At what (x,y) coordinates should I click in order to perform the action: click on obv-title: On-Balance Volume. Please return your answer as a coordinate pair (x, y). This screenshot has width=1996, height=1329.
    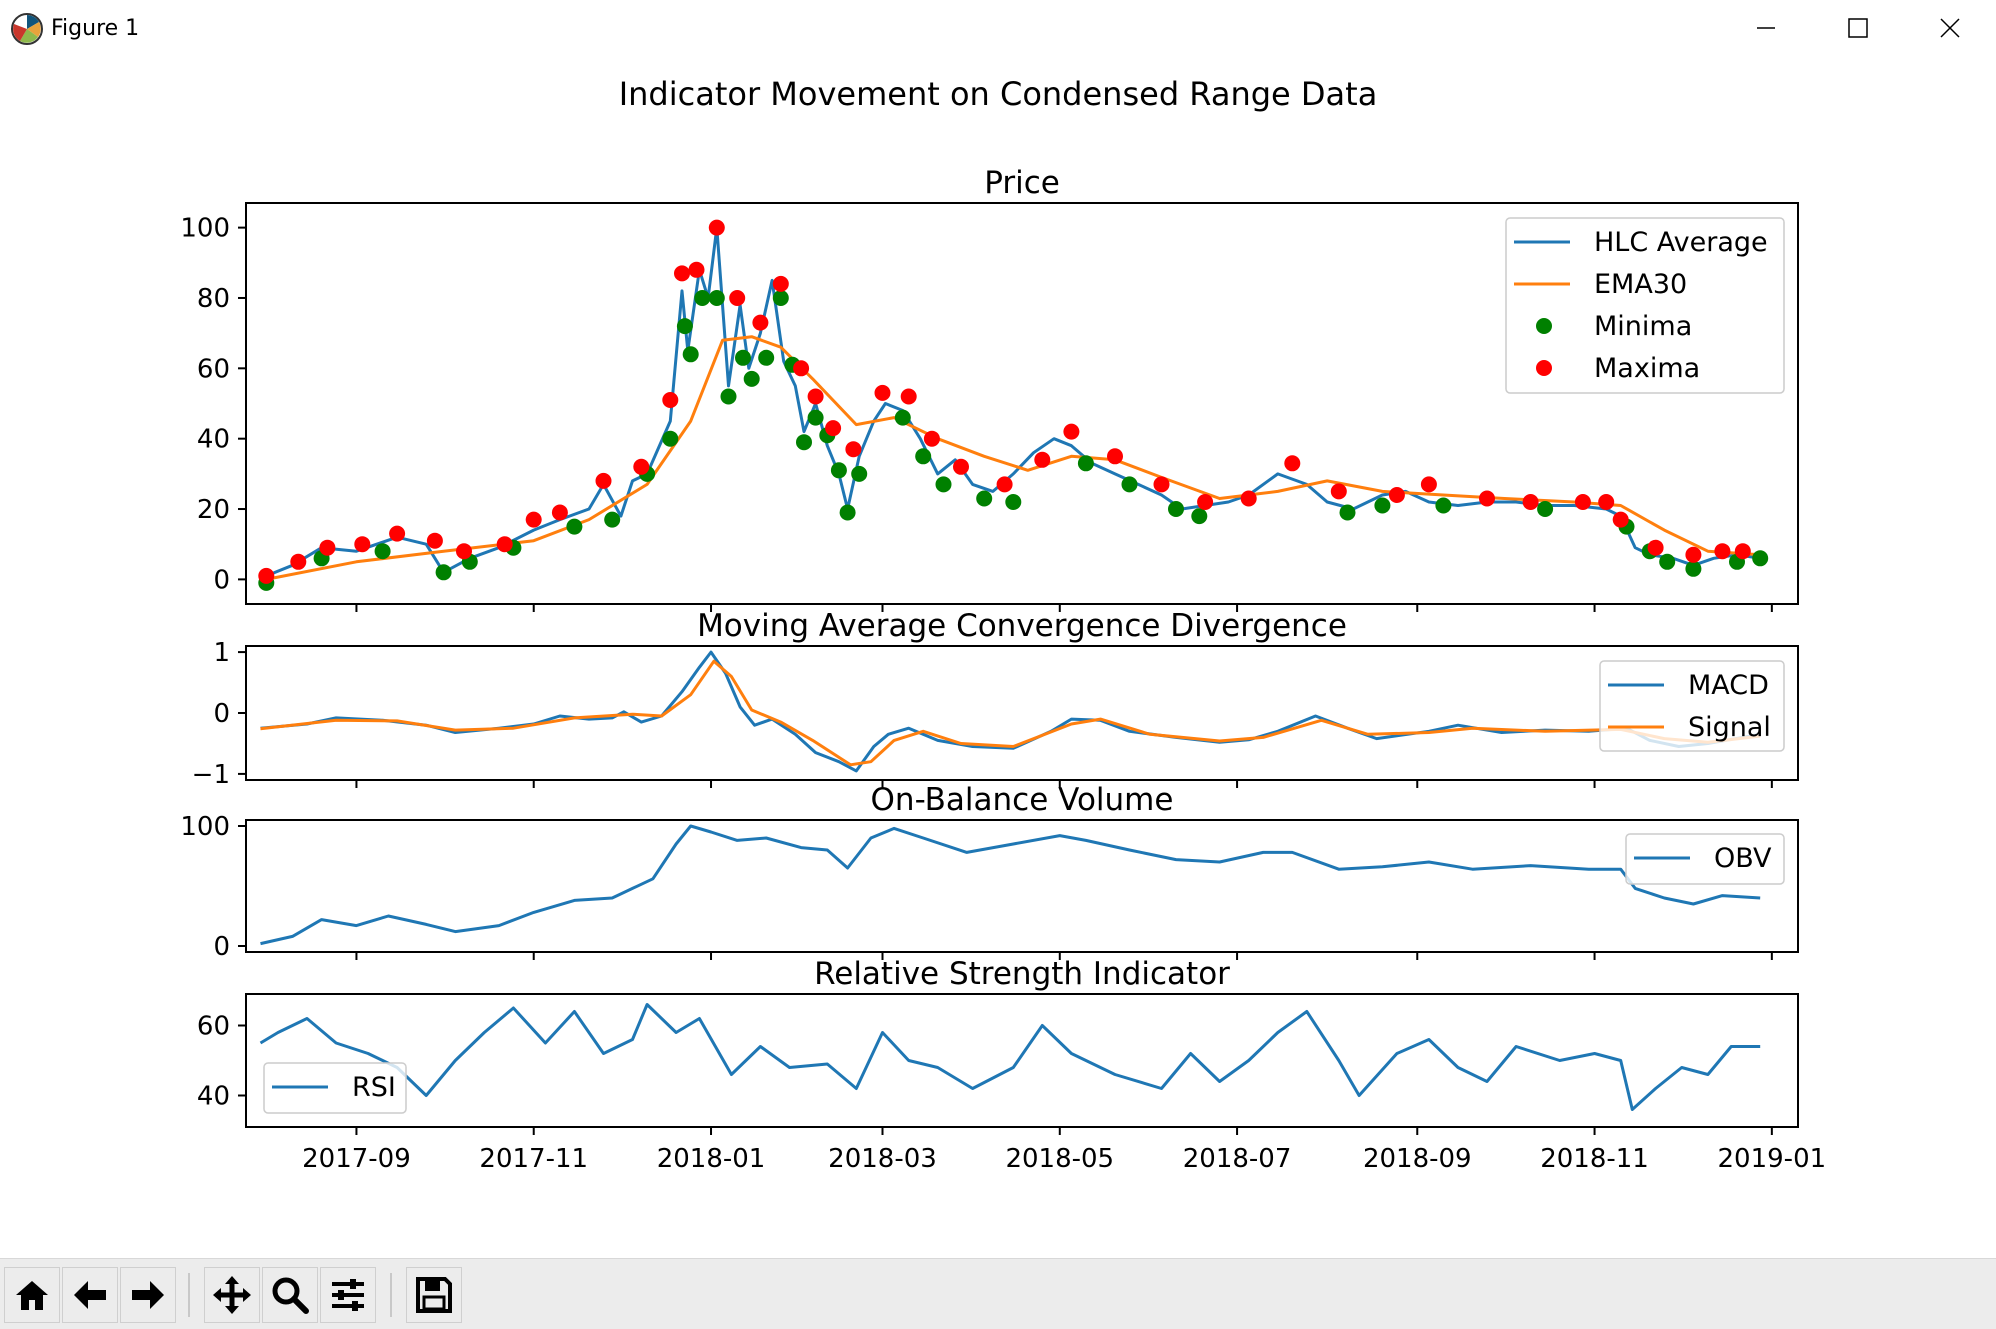
    Looking at the image, I should click on (1022, 800).